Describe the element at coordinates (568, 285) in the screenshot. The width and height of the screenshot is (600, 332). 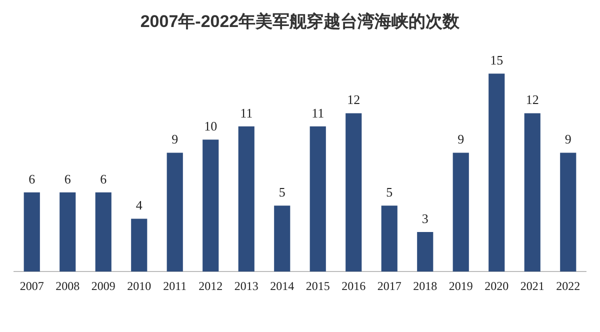
I see `x-tick-label: 2022` at that location.